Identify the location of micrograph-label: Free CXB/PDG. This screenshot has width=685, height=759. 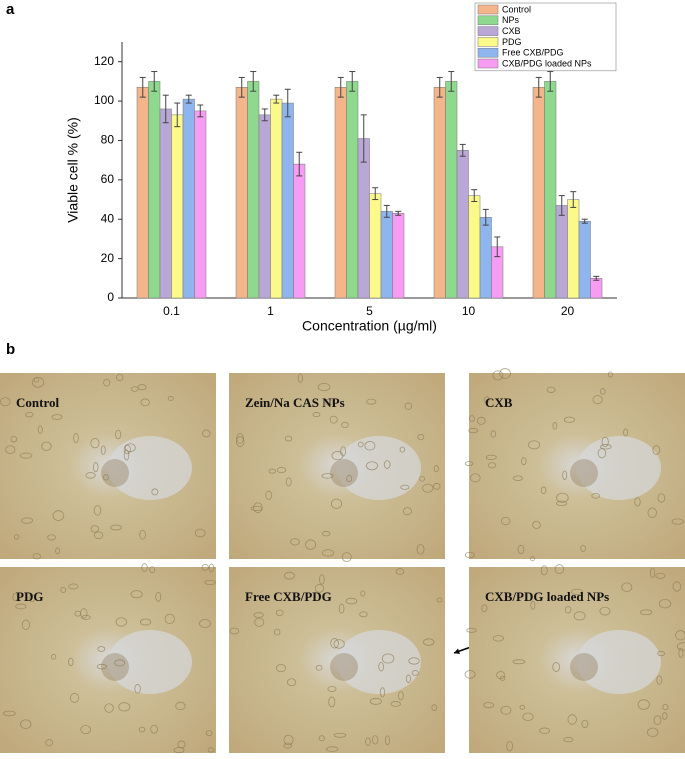
(288, 596).